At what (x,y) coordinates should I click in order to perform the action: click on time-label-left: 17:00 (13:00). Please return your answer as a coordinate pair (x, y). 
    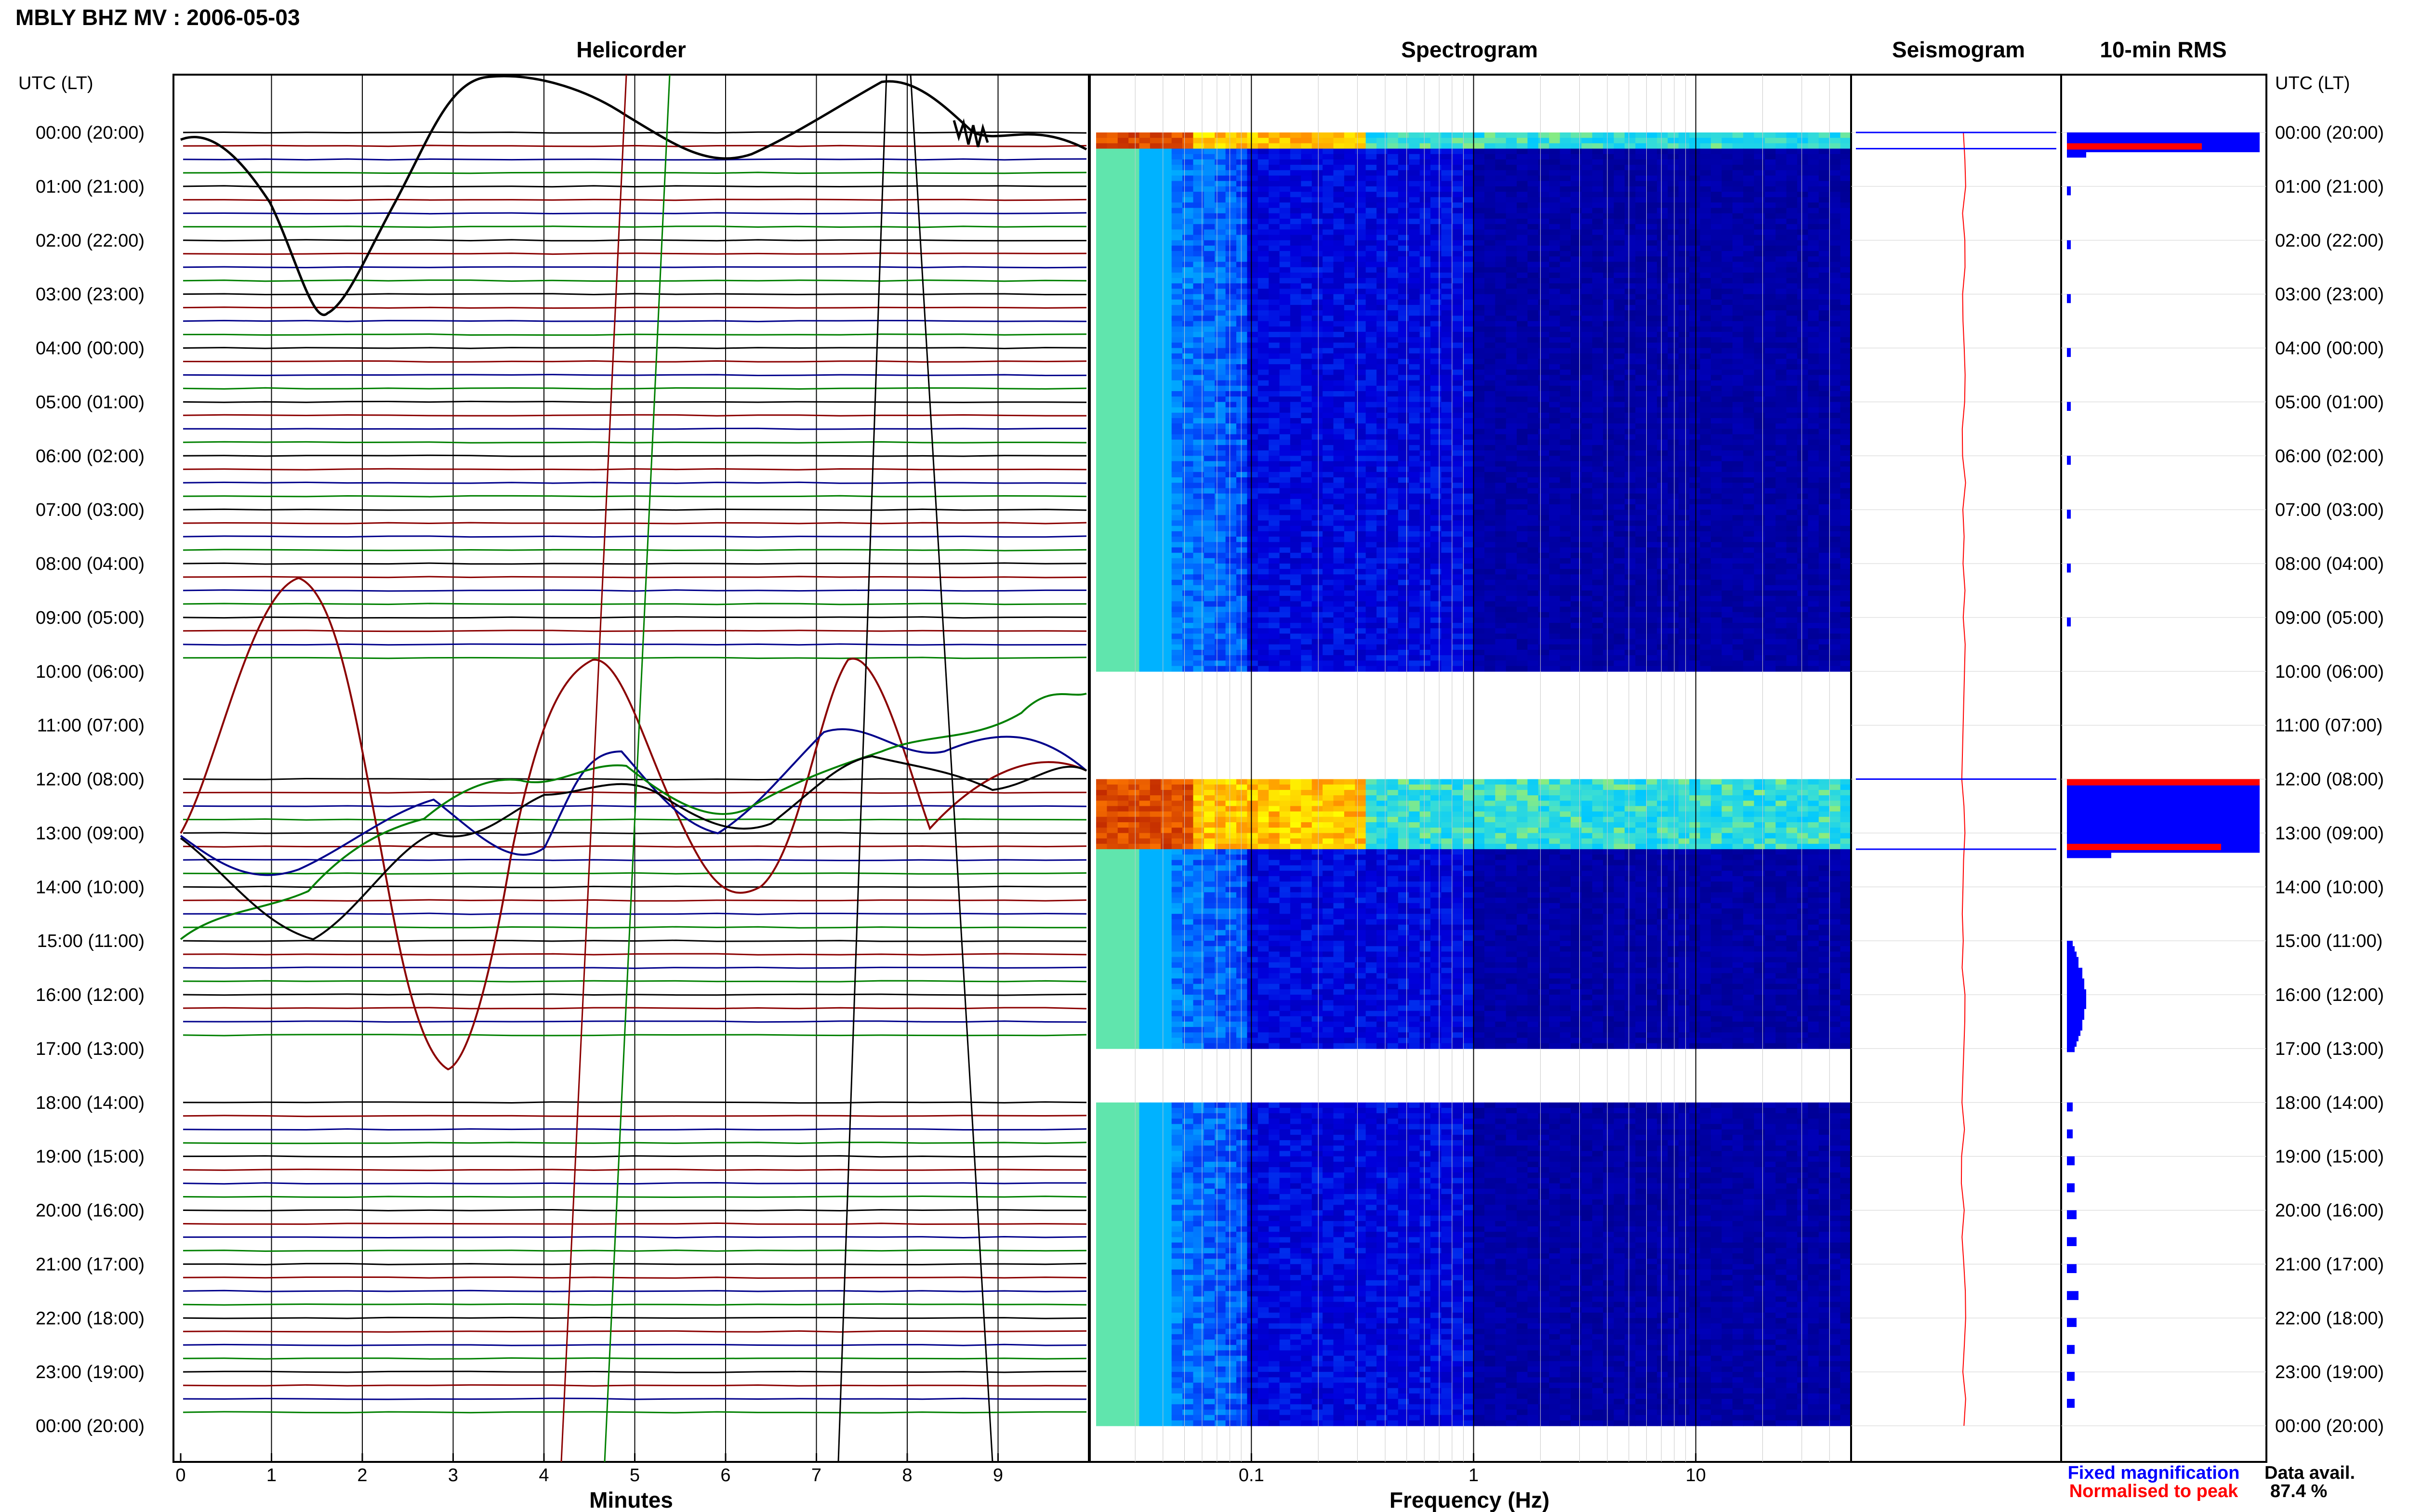
    Looking at the image, I should click on (90, 1049).